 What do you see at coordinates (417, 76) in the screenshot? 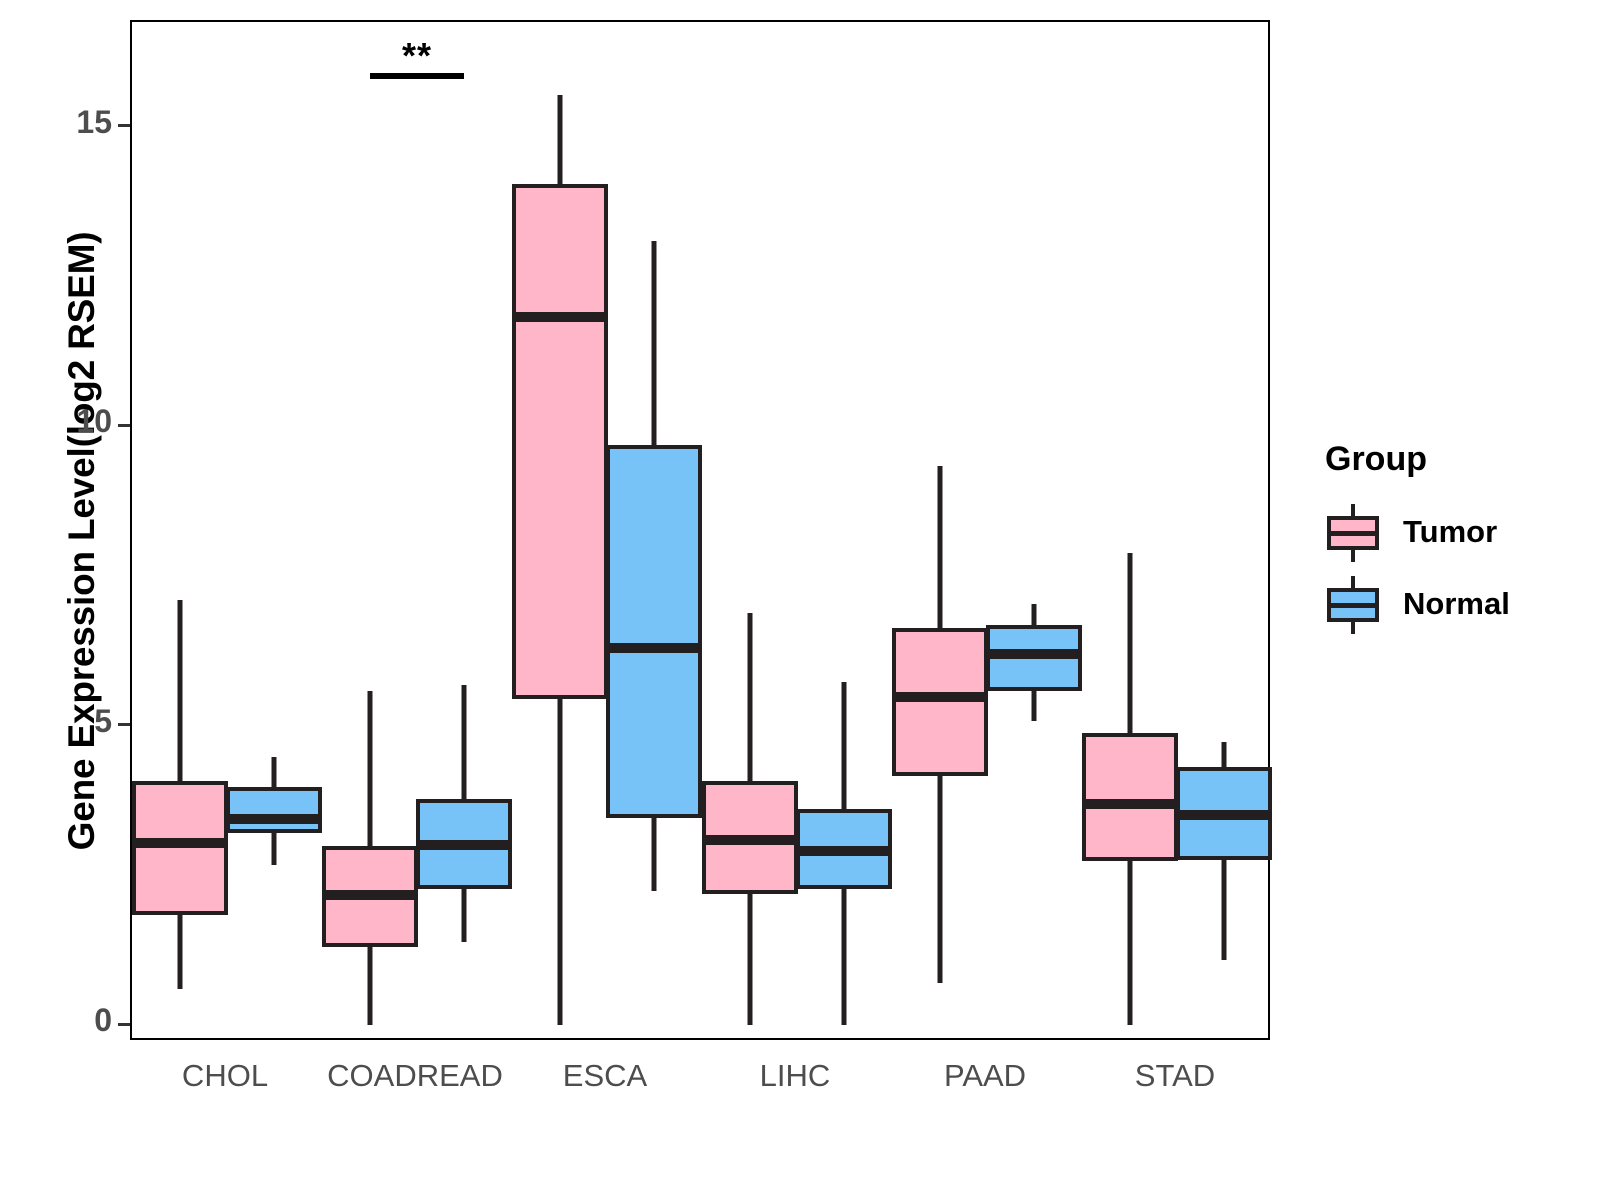
I see `significance-bracket-line` at bounding box center [417, 76].